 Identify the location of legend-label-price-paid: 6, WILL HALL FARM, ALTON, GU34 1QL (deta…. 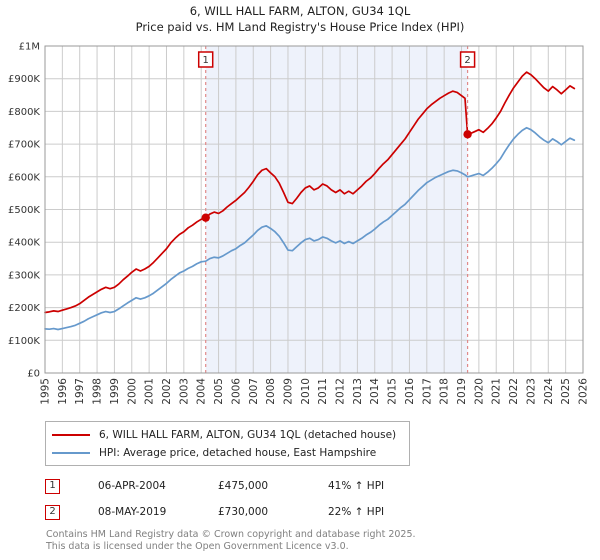
(248, 435).